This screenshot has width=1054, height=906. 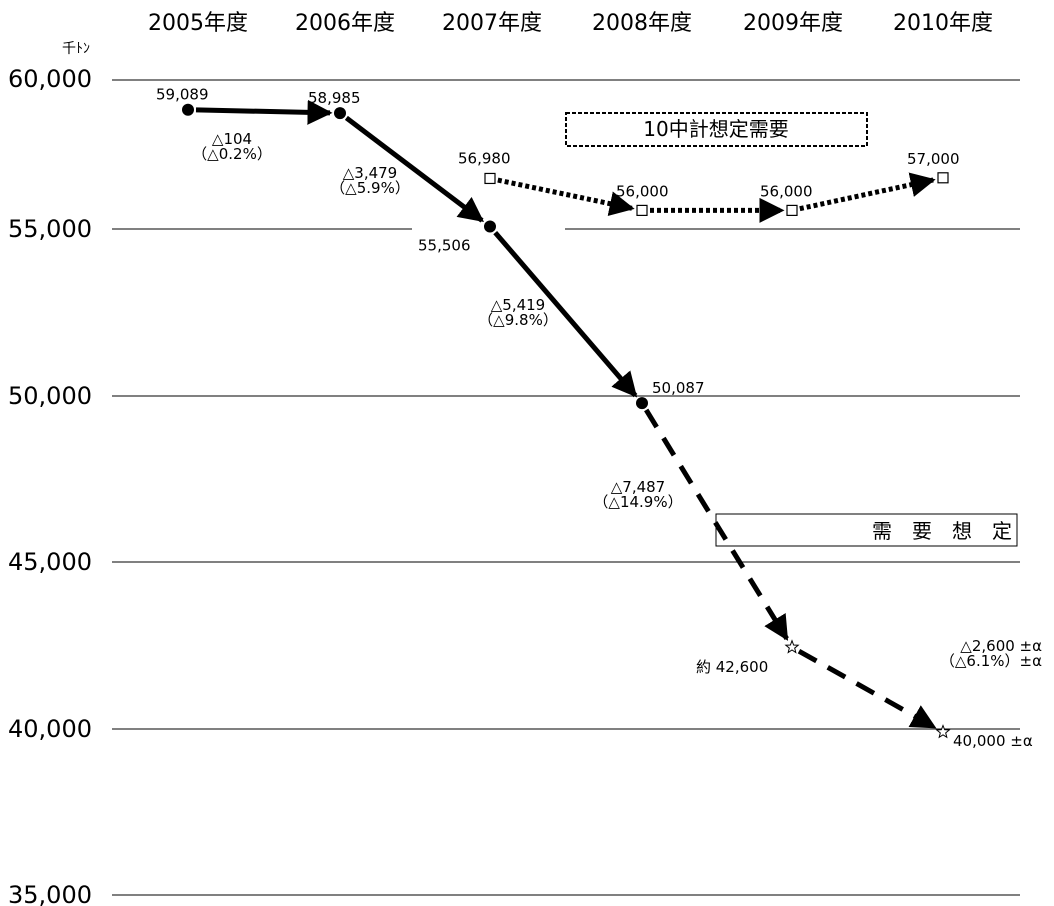 I want to click on y-tick-35000: 35,000, so click(x=50, y=893).